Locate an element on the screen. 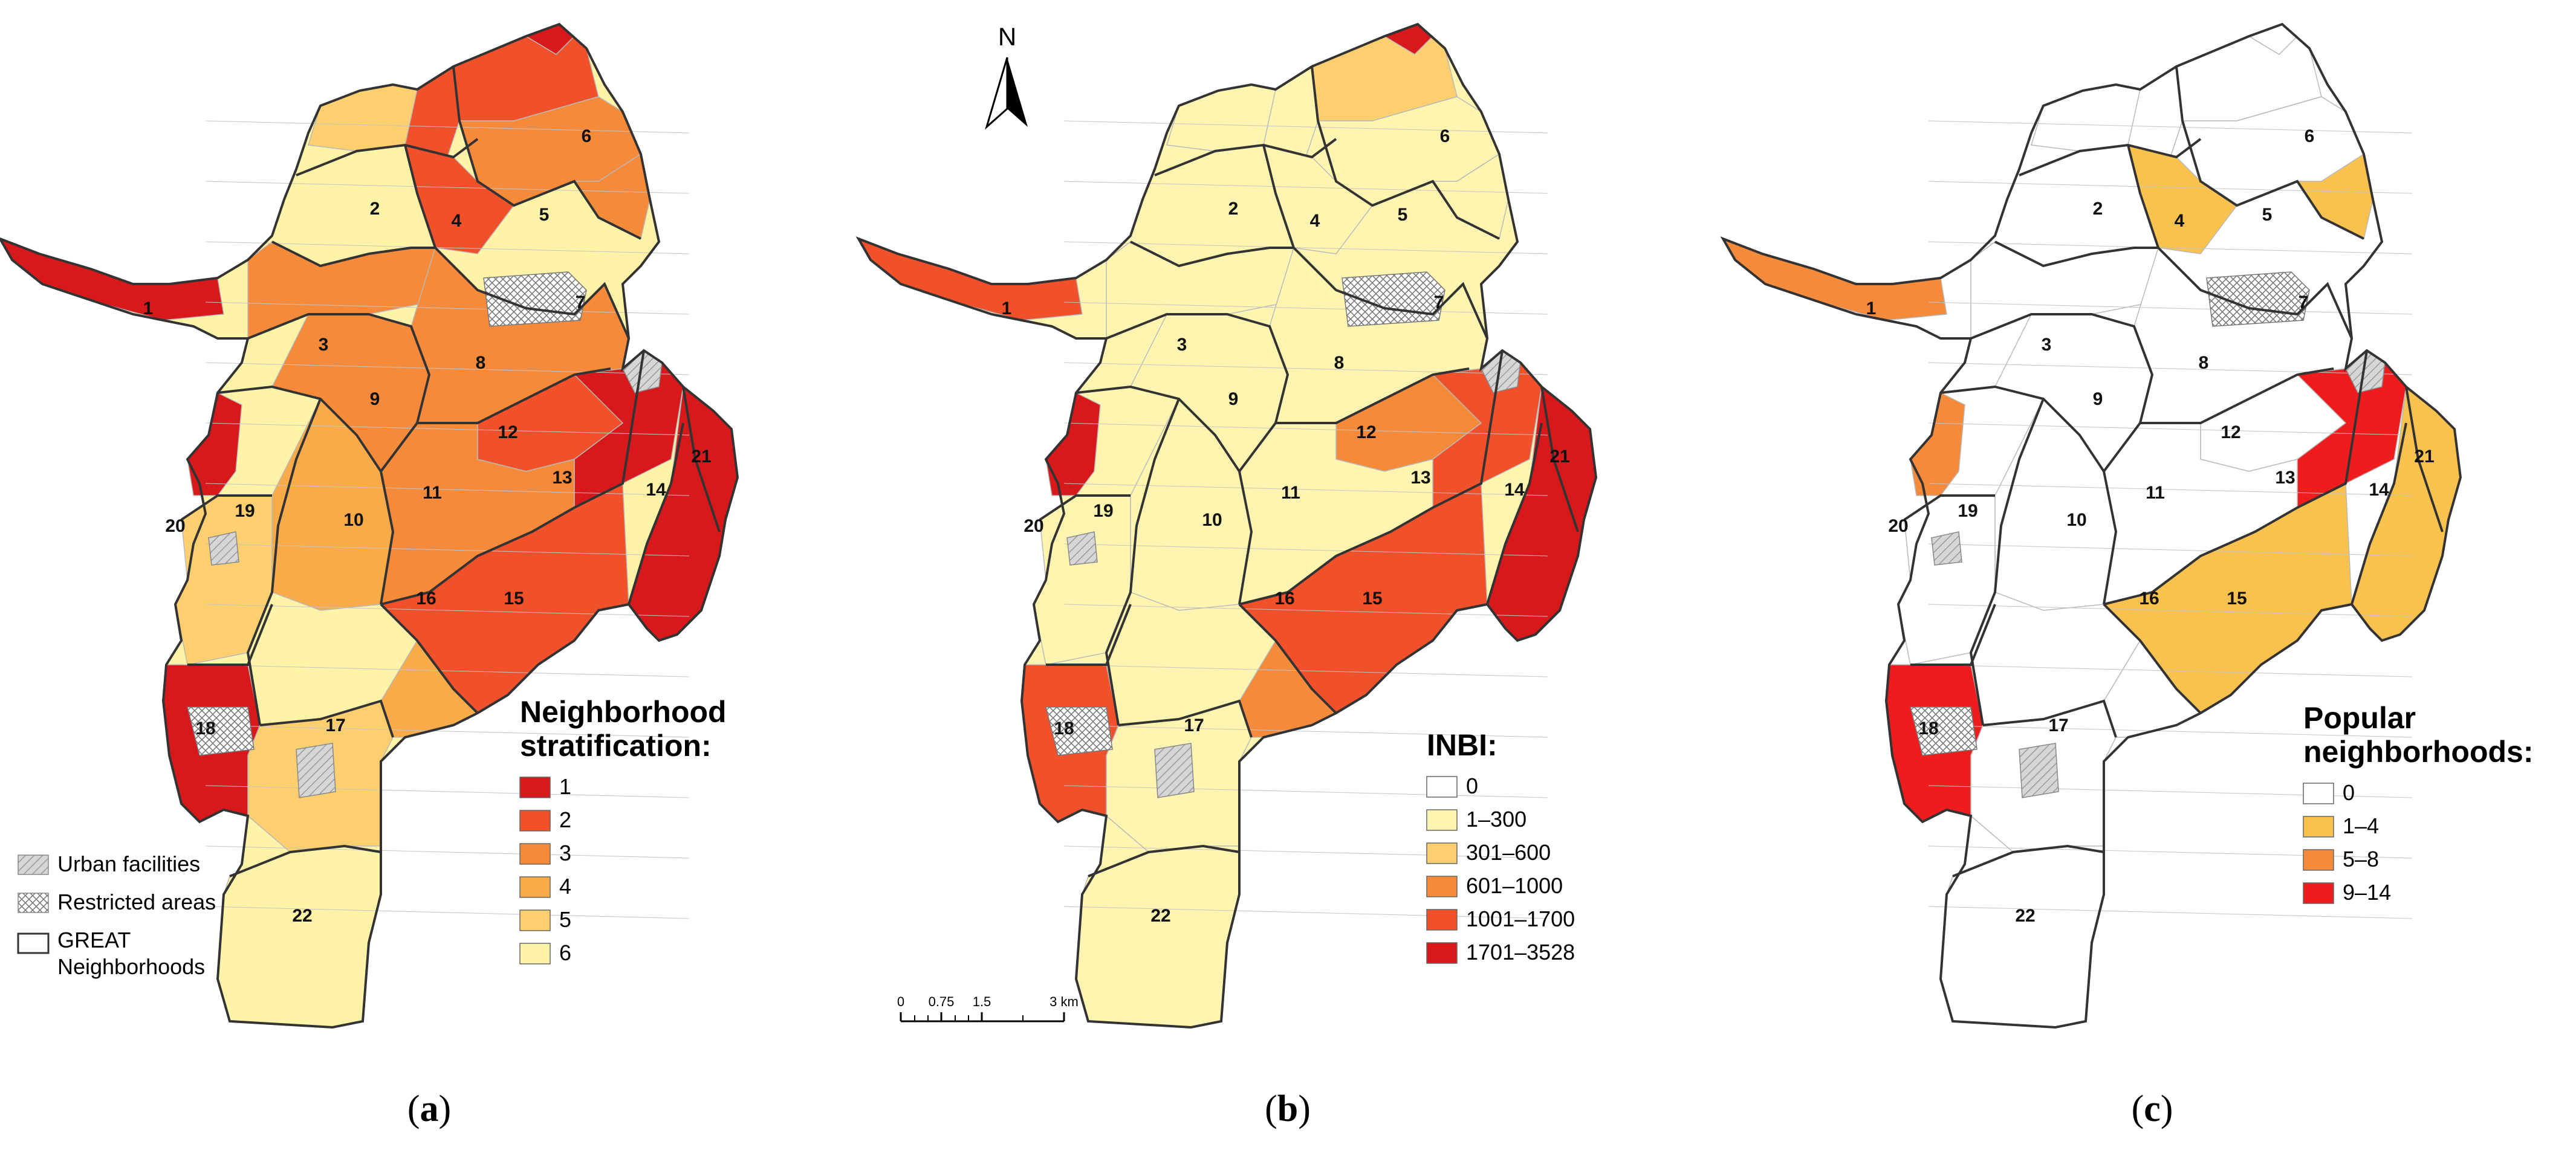 Image resolution: width=2576 pixels, height=1150 pixels. great-neighborhoods-swatch is located at coordinates (34, 943).